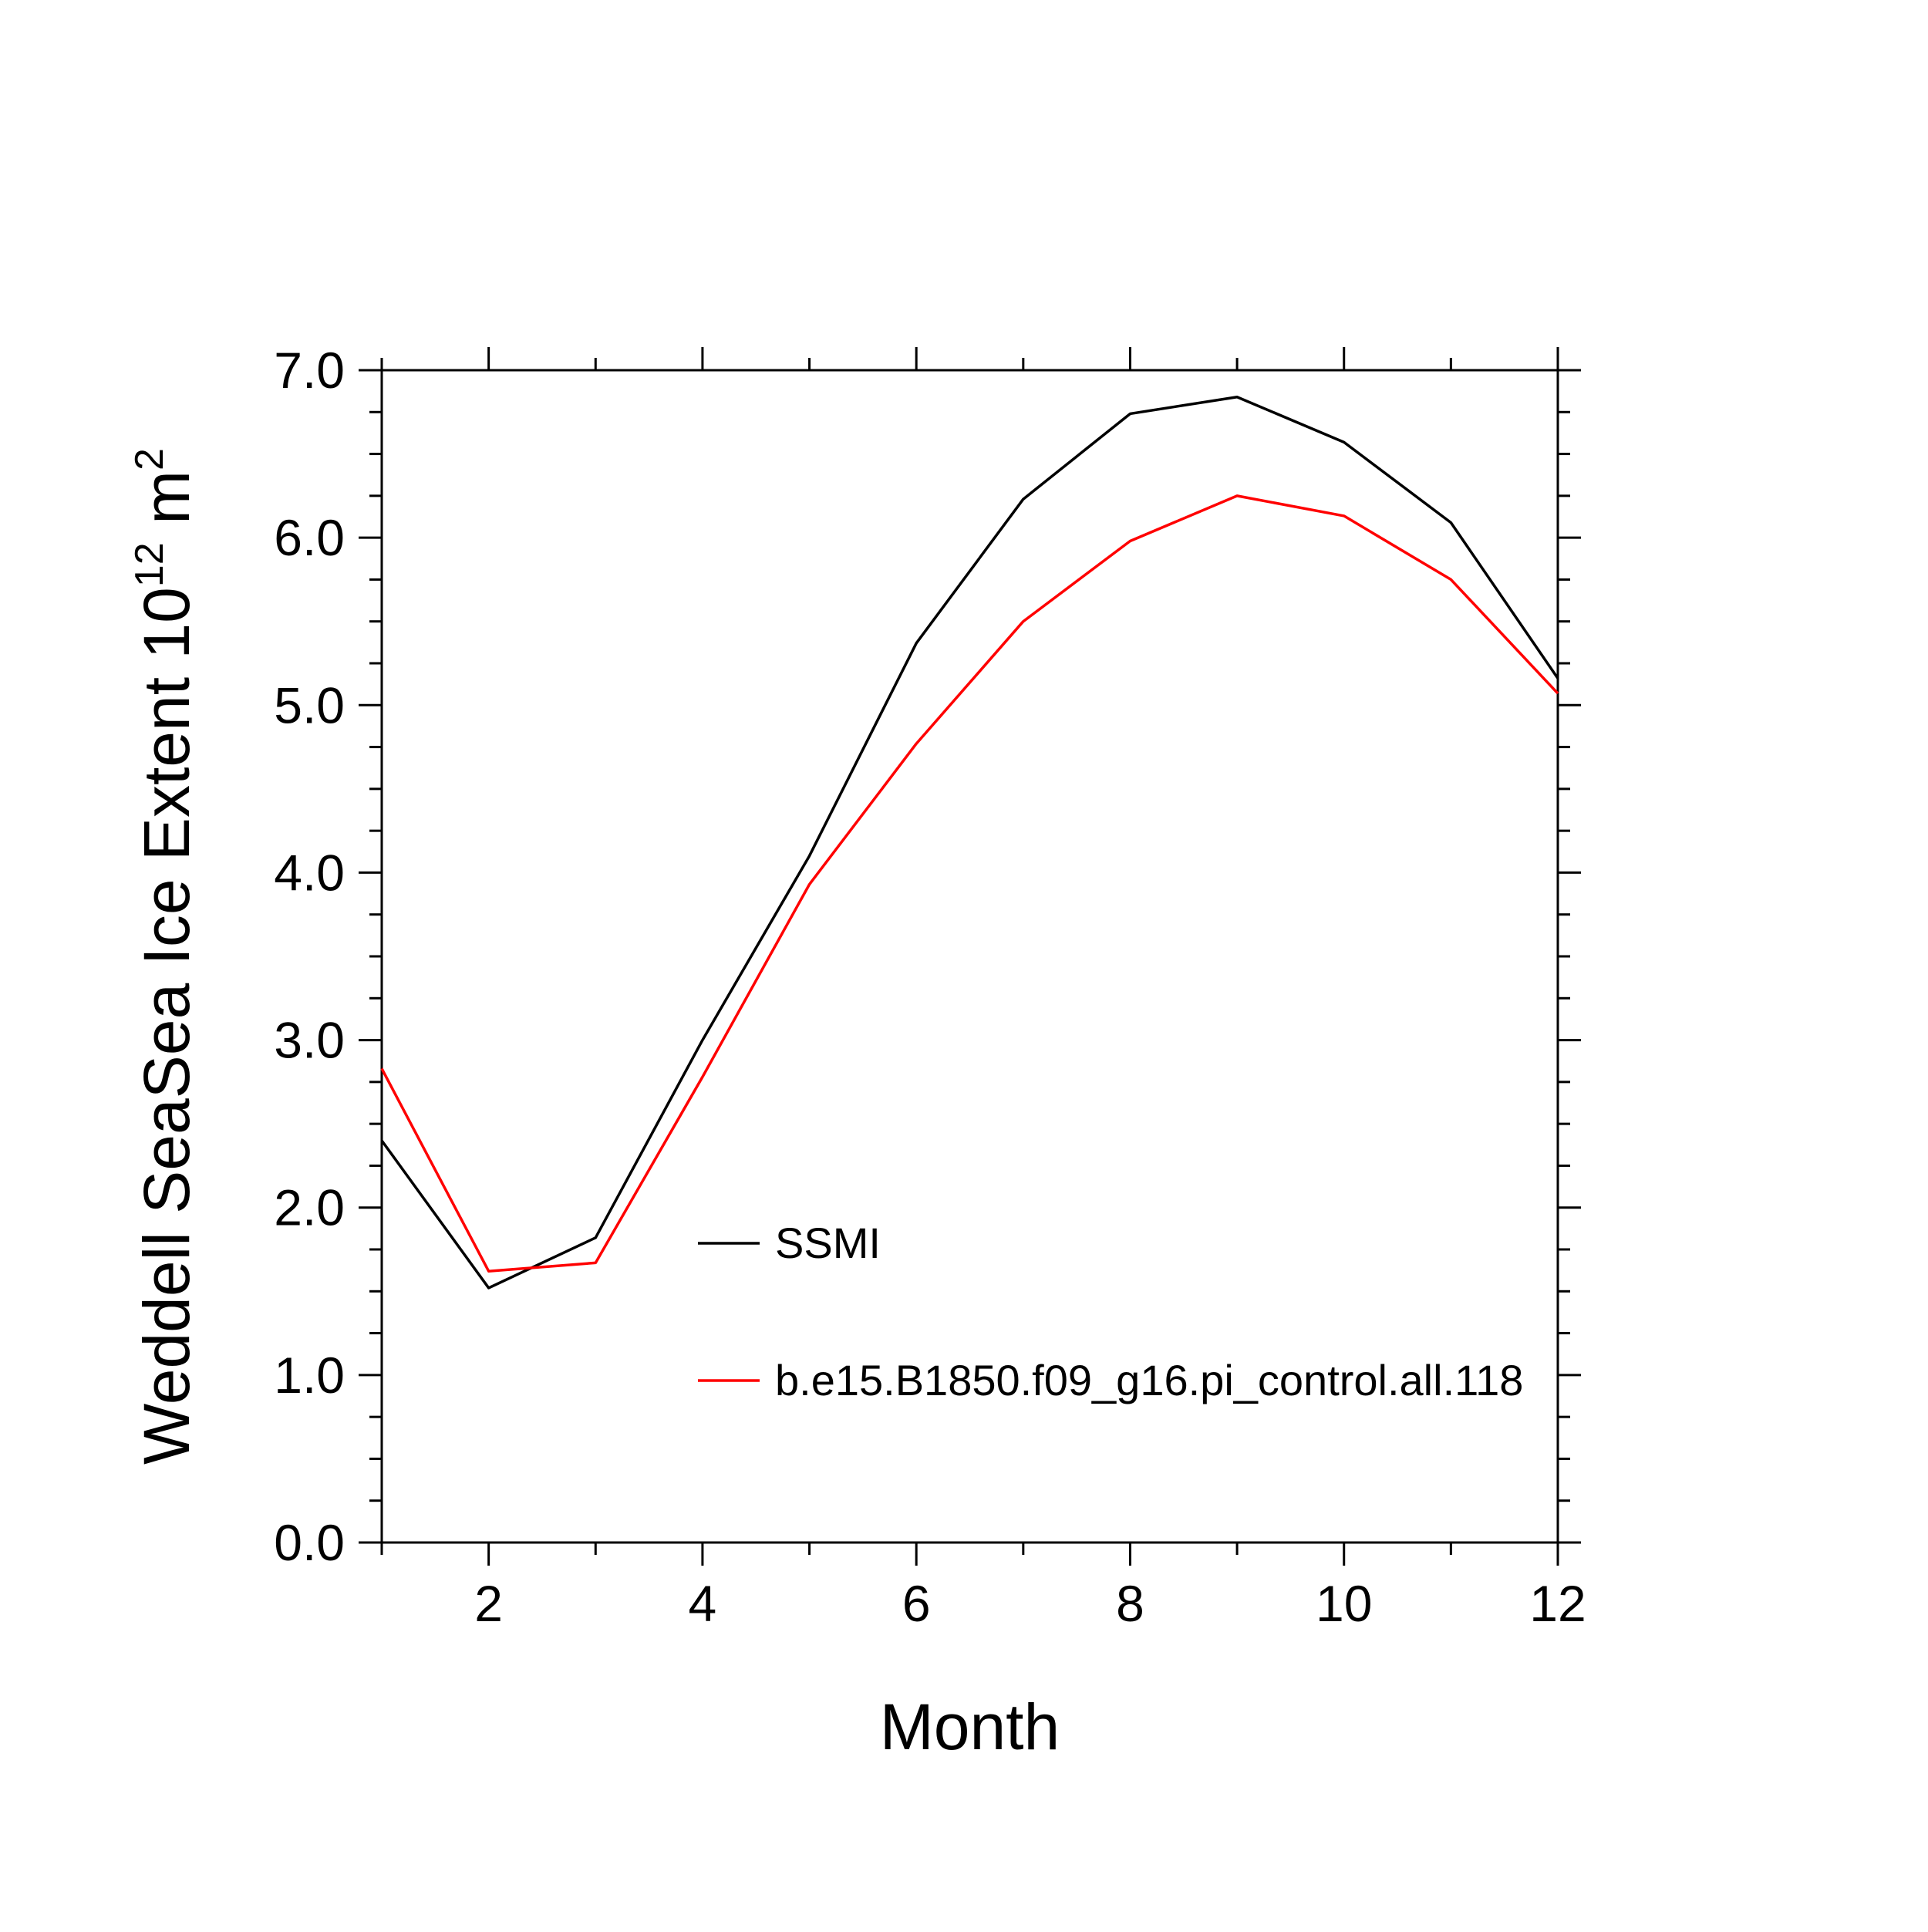 This screenshot has height=1932, width=1928. I want to click on x-tick-label: 4, so click(703, 1603).